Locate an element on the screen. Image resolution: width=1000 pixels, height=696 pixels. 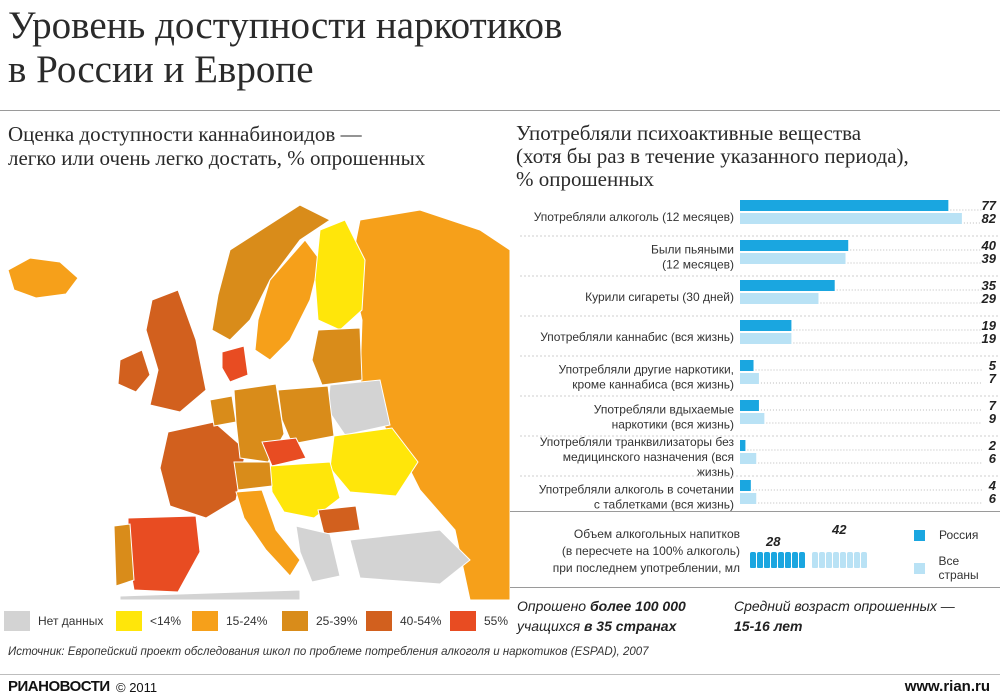
age-line-2: 15-16 лет is located at coordinates (768, 626).